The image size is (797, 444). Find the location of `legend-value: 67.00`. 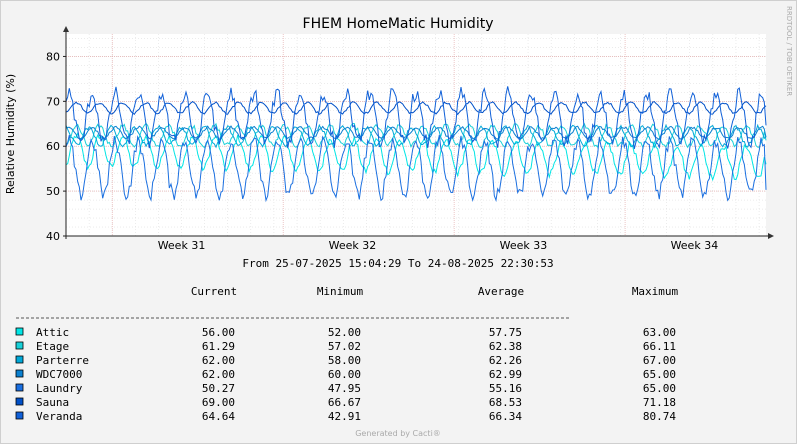

legend-value: 67.00 is located at coordinates (659, 360).